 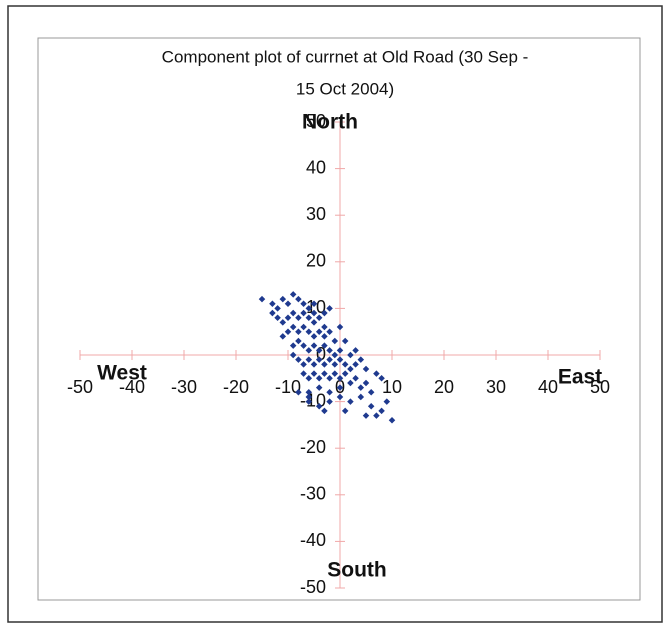 I want to click on x-tick-label: 40, so click(x=548, y=387).